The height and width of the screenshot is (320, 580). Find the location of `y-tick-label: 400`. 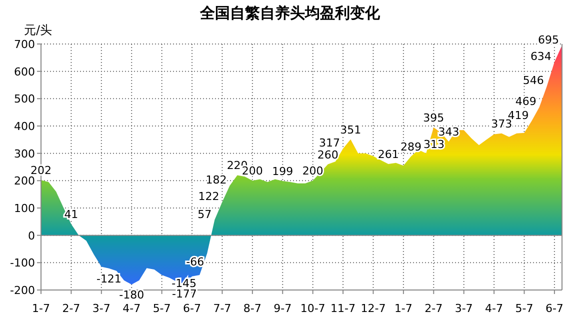

y-tick-label: 400 is located at coordinates (24, 126).